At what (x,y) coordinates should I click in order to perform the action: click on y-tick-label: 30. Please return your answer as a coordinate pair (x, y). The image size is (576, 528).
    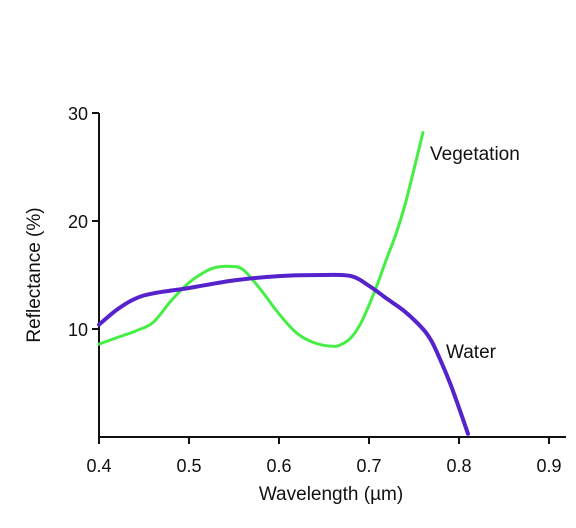
    Looking at the image, I should click on (78, 114).